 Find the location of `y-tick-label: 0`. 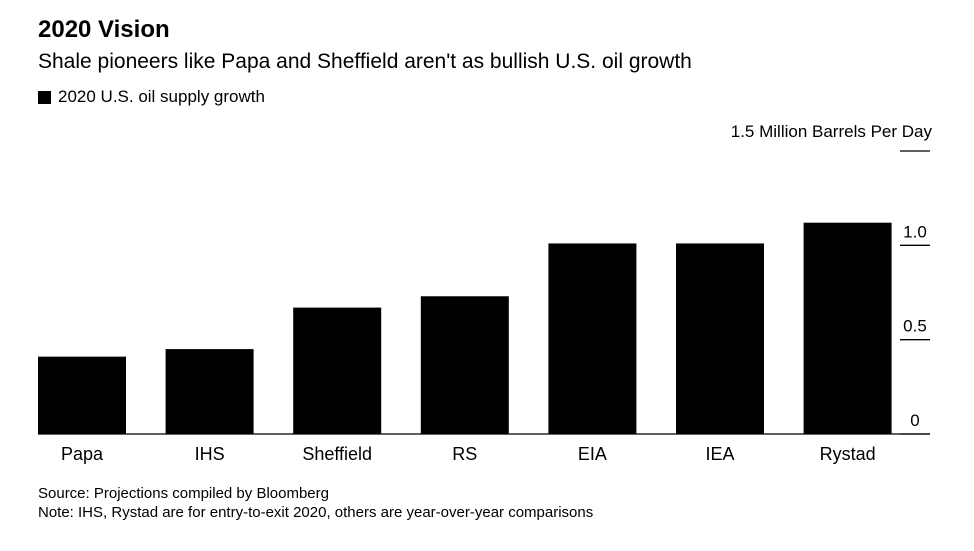

y-tick-label: 0 is located at coordinates (914, 420).